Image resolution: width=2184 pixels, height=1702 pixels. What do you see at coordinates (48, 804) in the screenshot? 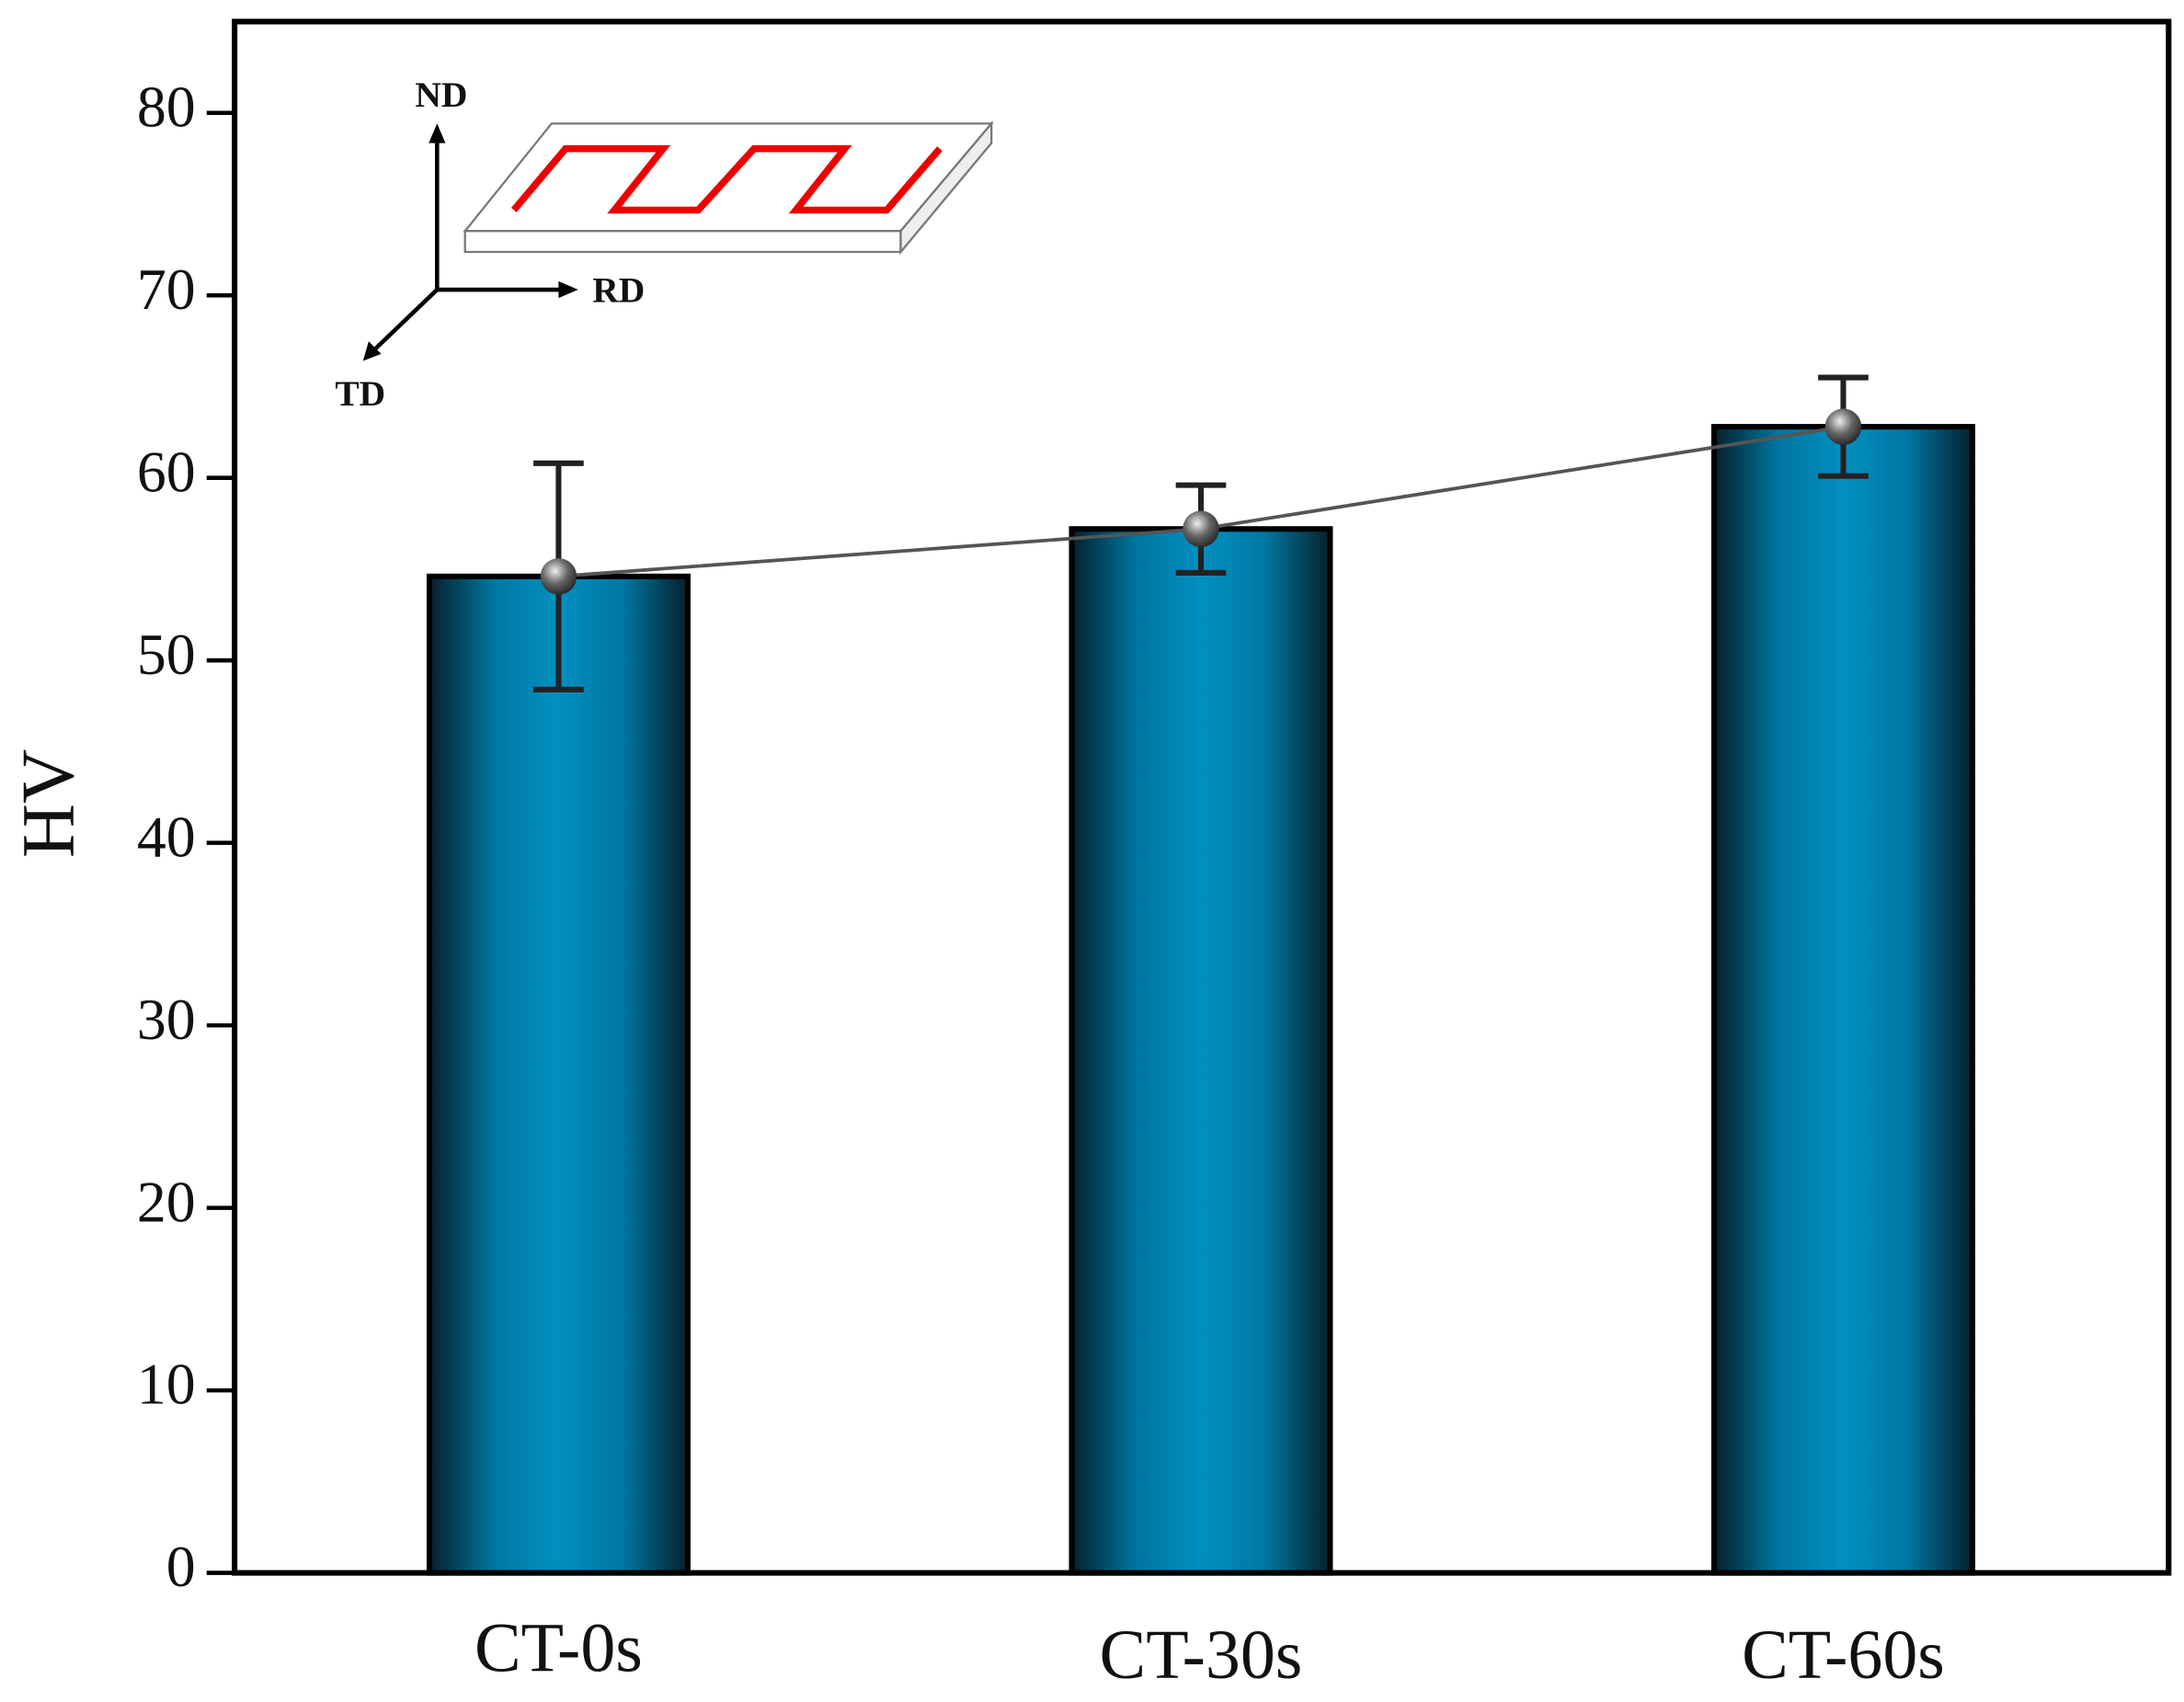
I see `y-axis-label: HV` at bounding box center [48, 804].